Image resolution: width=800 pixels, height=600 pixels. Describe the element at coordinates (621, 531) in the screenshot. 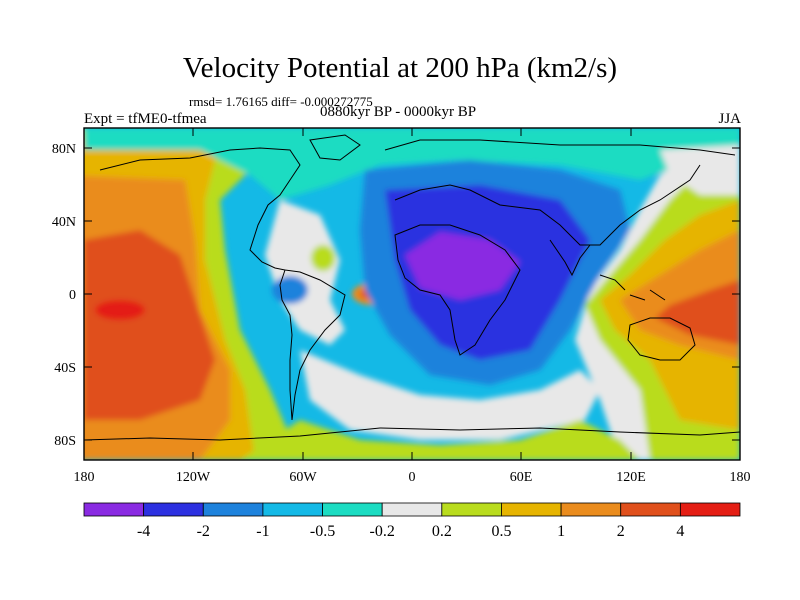

I see `colorbar-label: 2` at that location.